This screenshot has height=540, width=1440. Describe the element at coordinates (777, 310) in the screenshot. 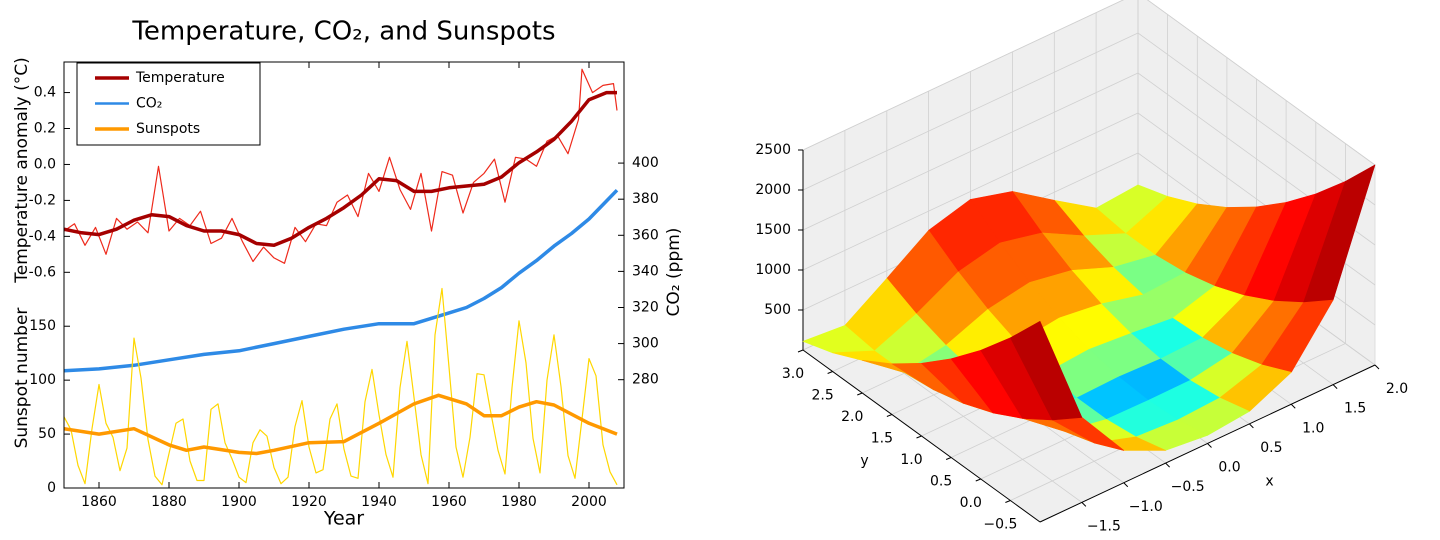

I see `z-tick-label: 500` at that location.